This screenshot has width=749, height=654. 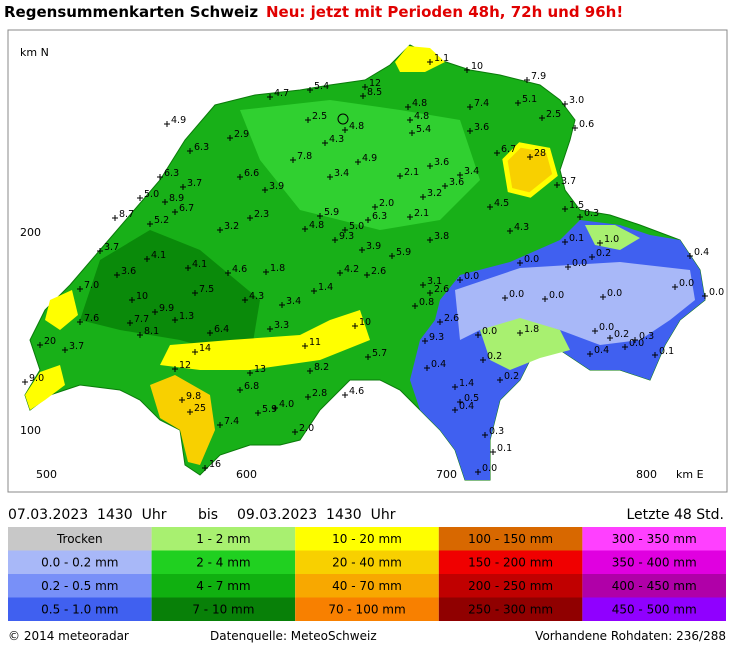 I want to click on legend-label: 7 - 10 mm, so click(x=223, y=610).